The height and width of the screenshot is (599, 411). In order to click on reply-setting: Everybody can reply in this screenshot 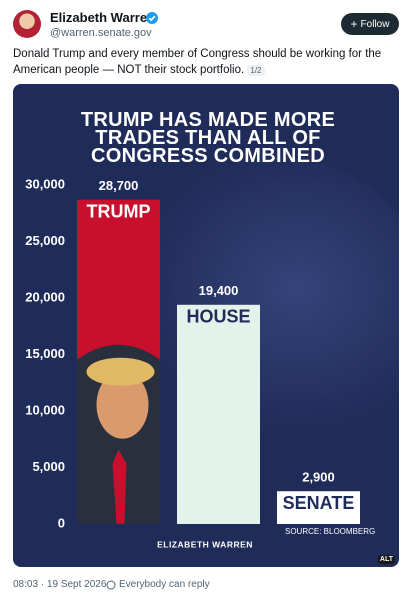, I will do `click(164, 584)`.